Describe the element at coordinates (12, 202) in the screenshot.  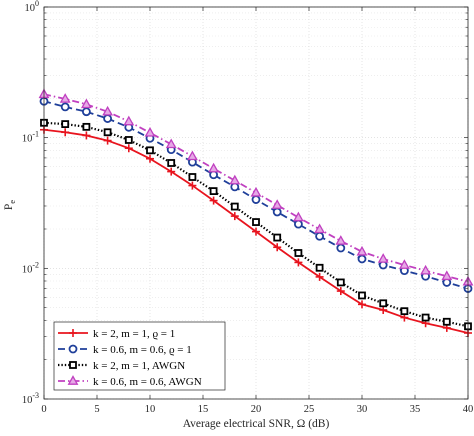
I see `y-axis-label-sub: e` at that location.